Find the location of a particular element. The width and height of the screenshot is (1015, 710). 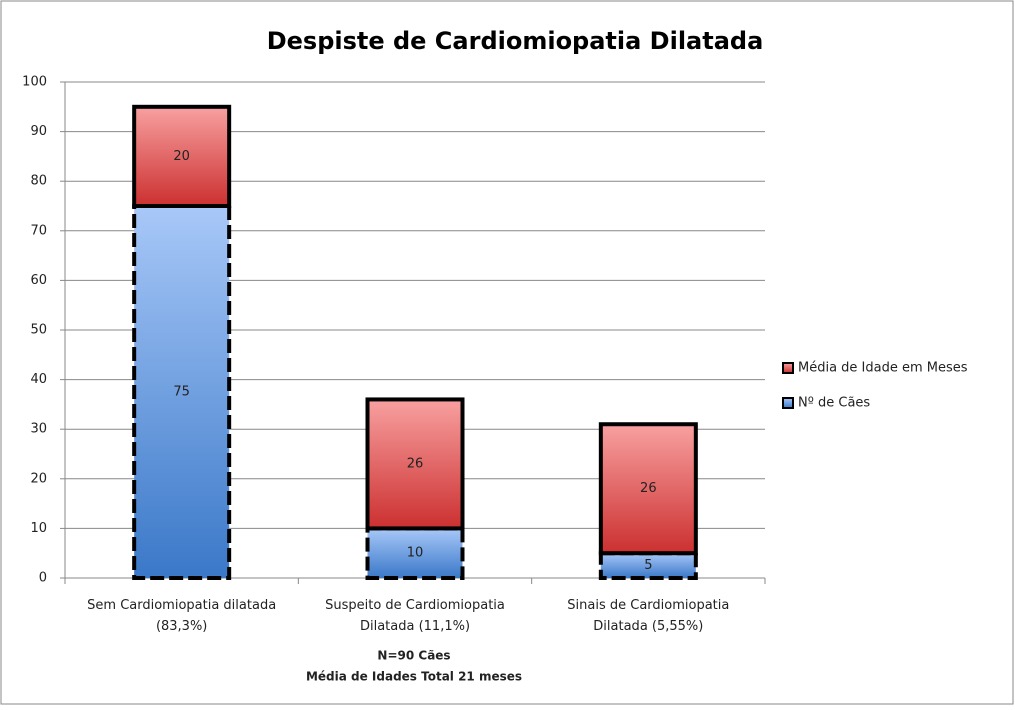

y-tick-label: 80 is located at coordinates (38, 181).